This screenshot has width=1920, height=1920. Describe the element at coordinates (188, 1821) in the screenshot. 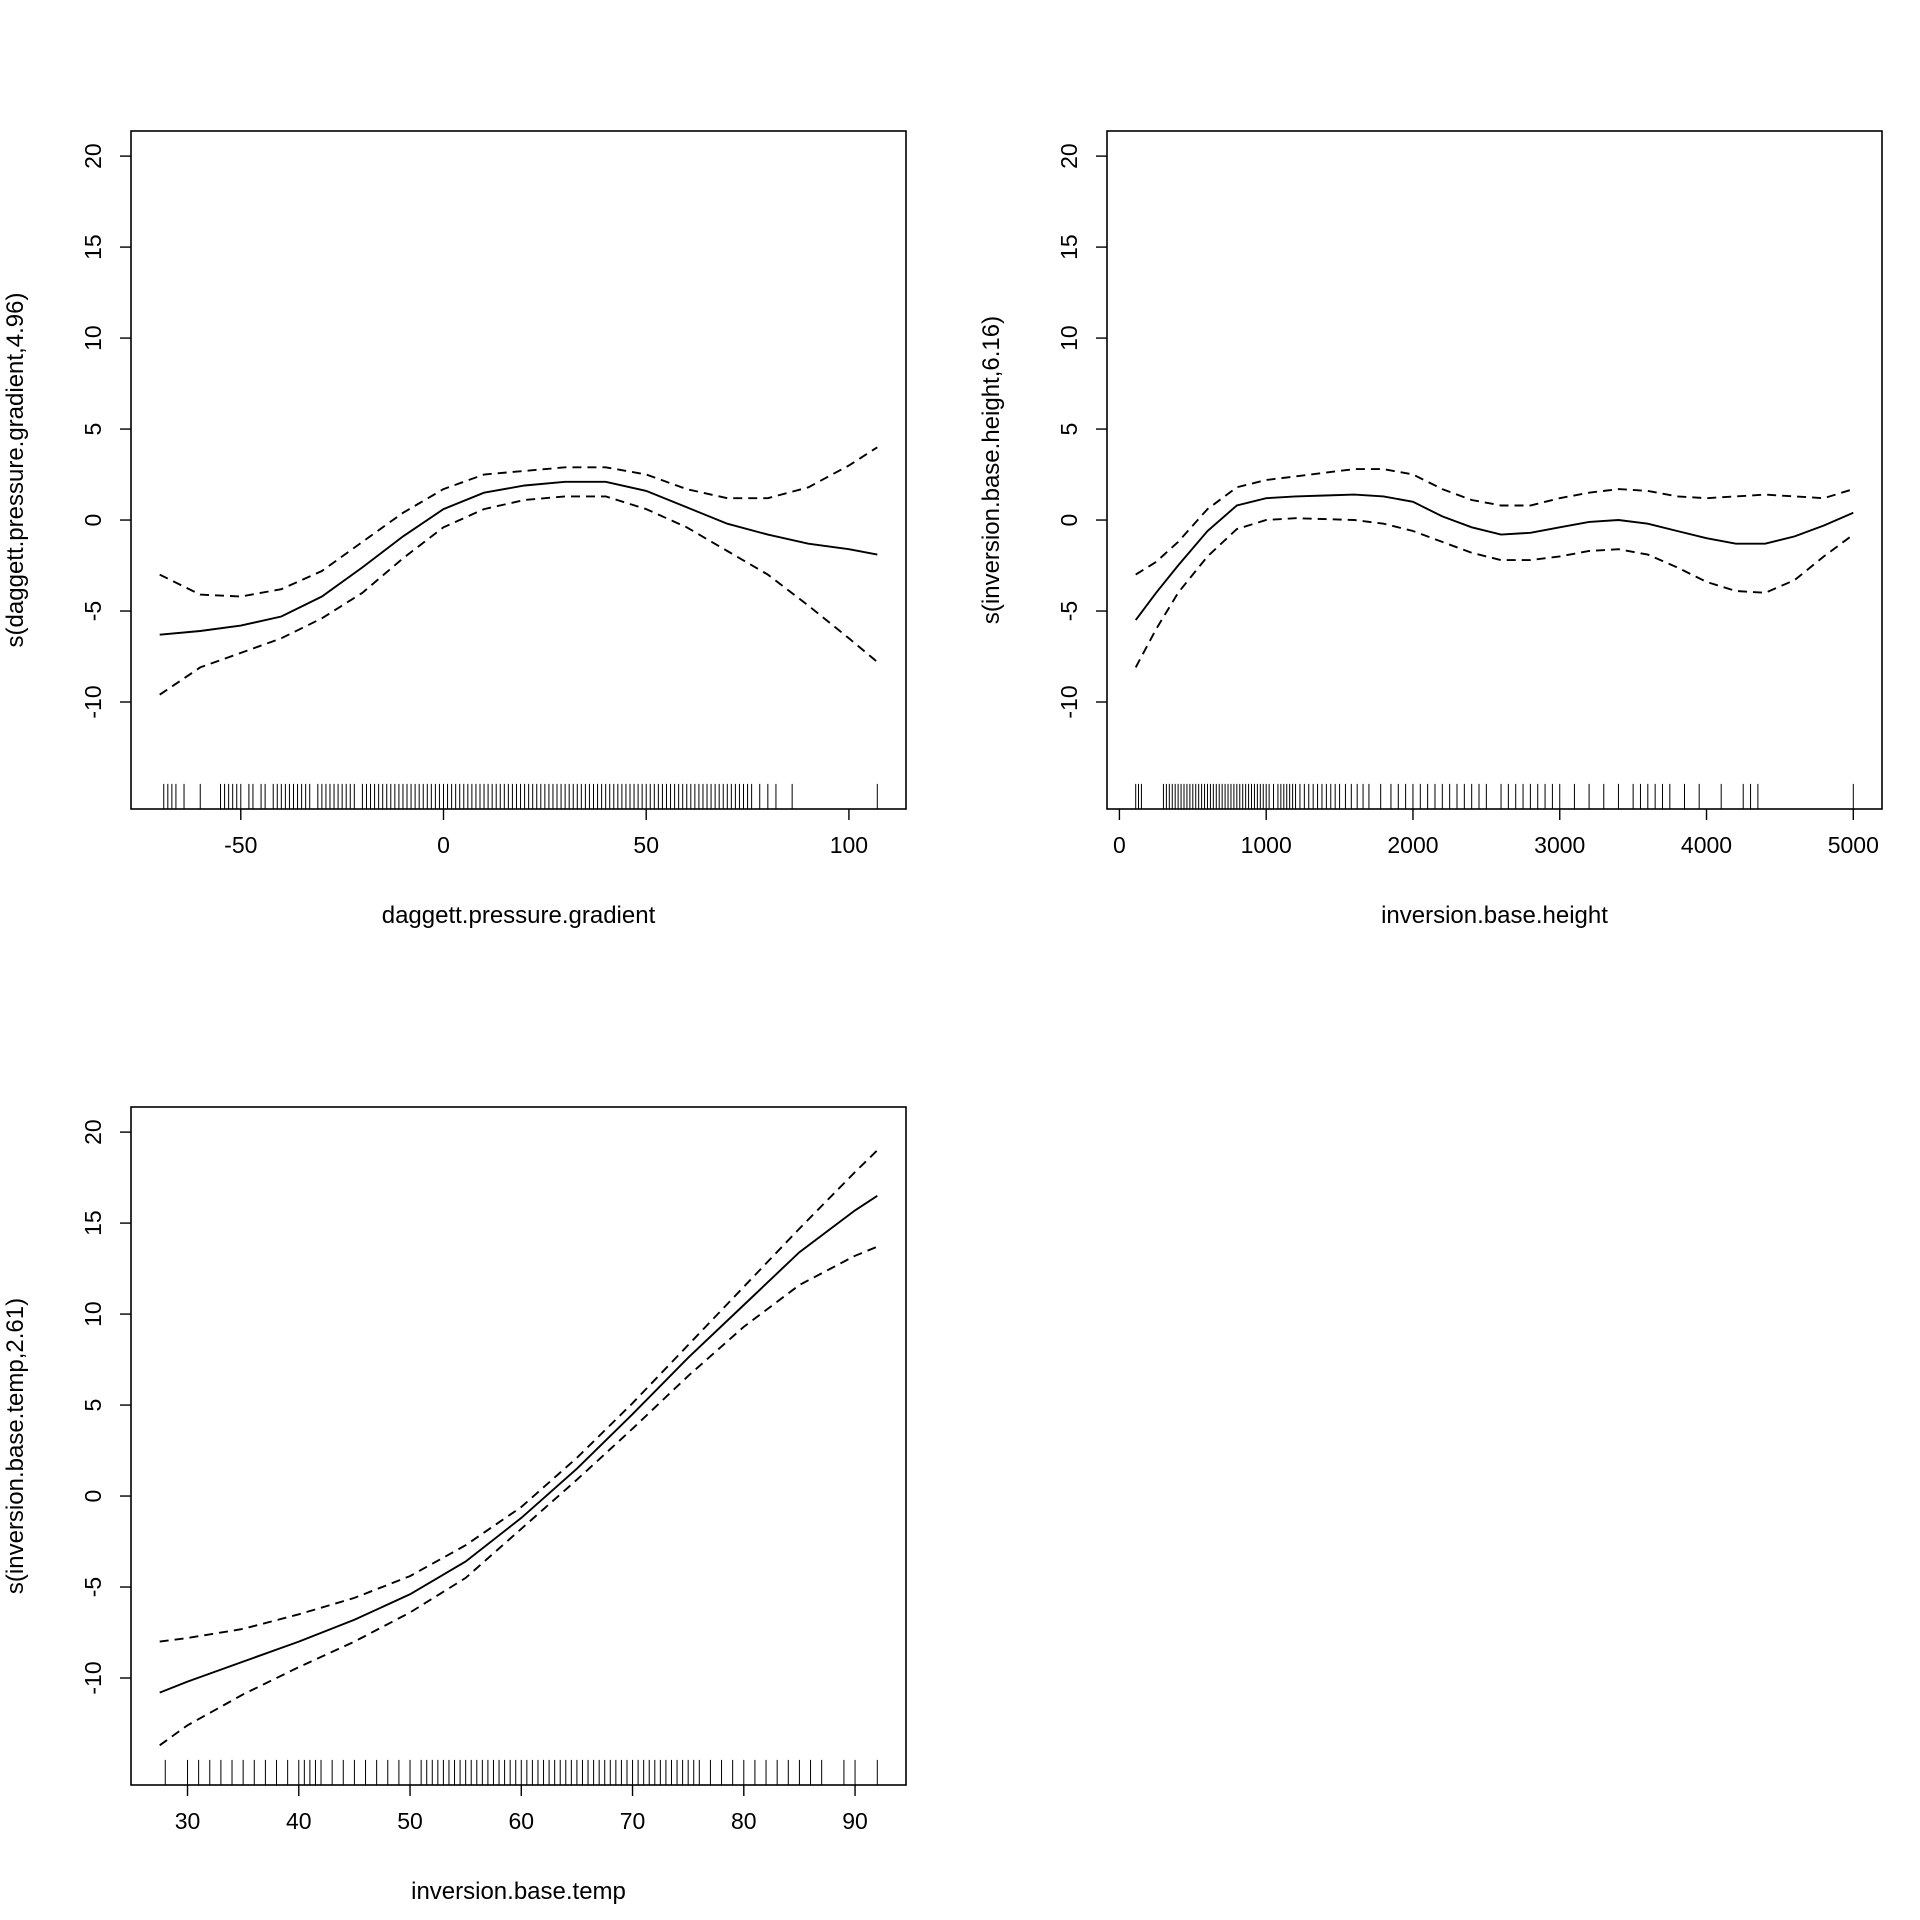

I see `x-tick-label: 30` at that location.